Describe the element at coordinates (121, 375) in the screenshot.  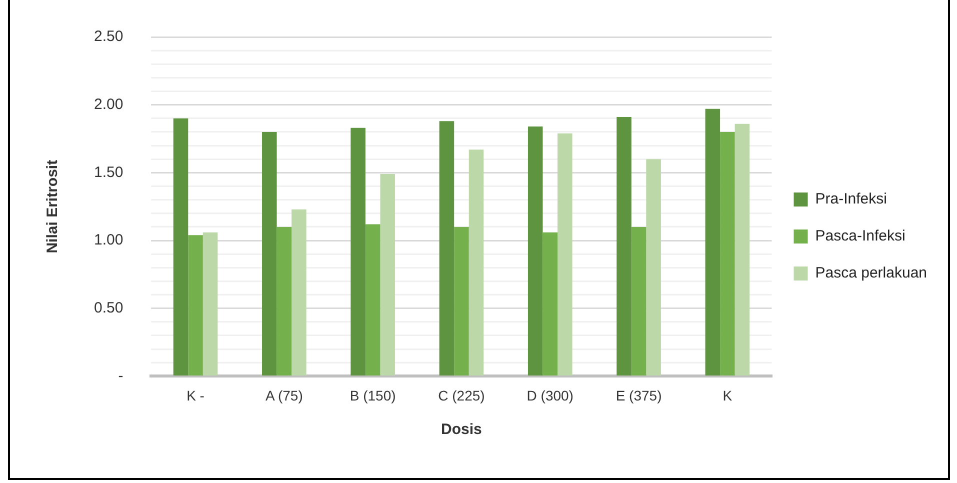
I see `y-tick-label: -` at that location.